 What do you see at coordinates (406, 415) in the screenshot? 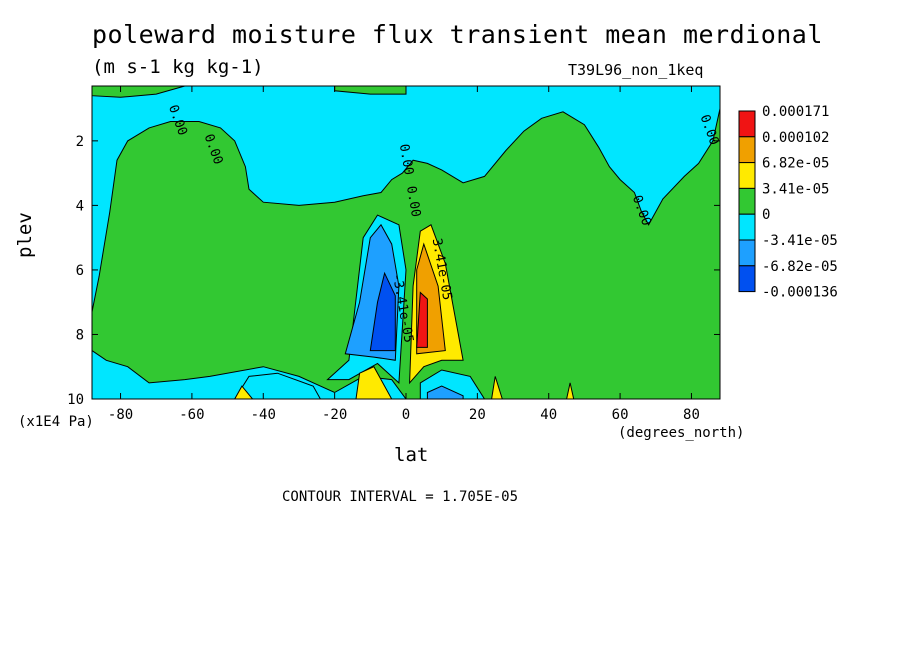
I see `x-tick-label: 0` at bounding box center [406, 415].